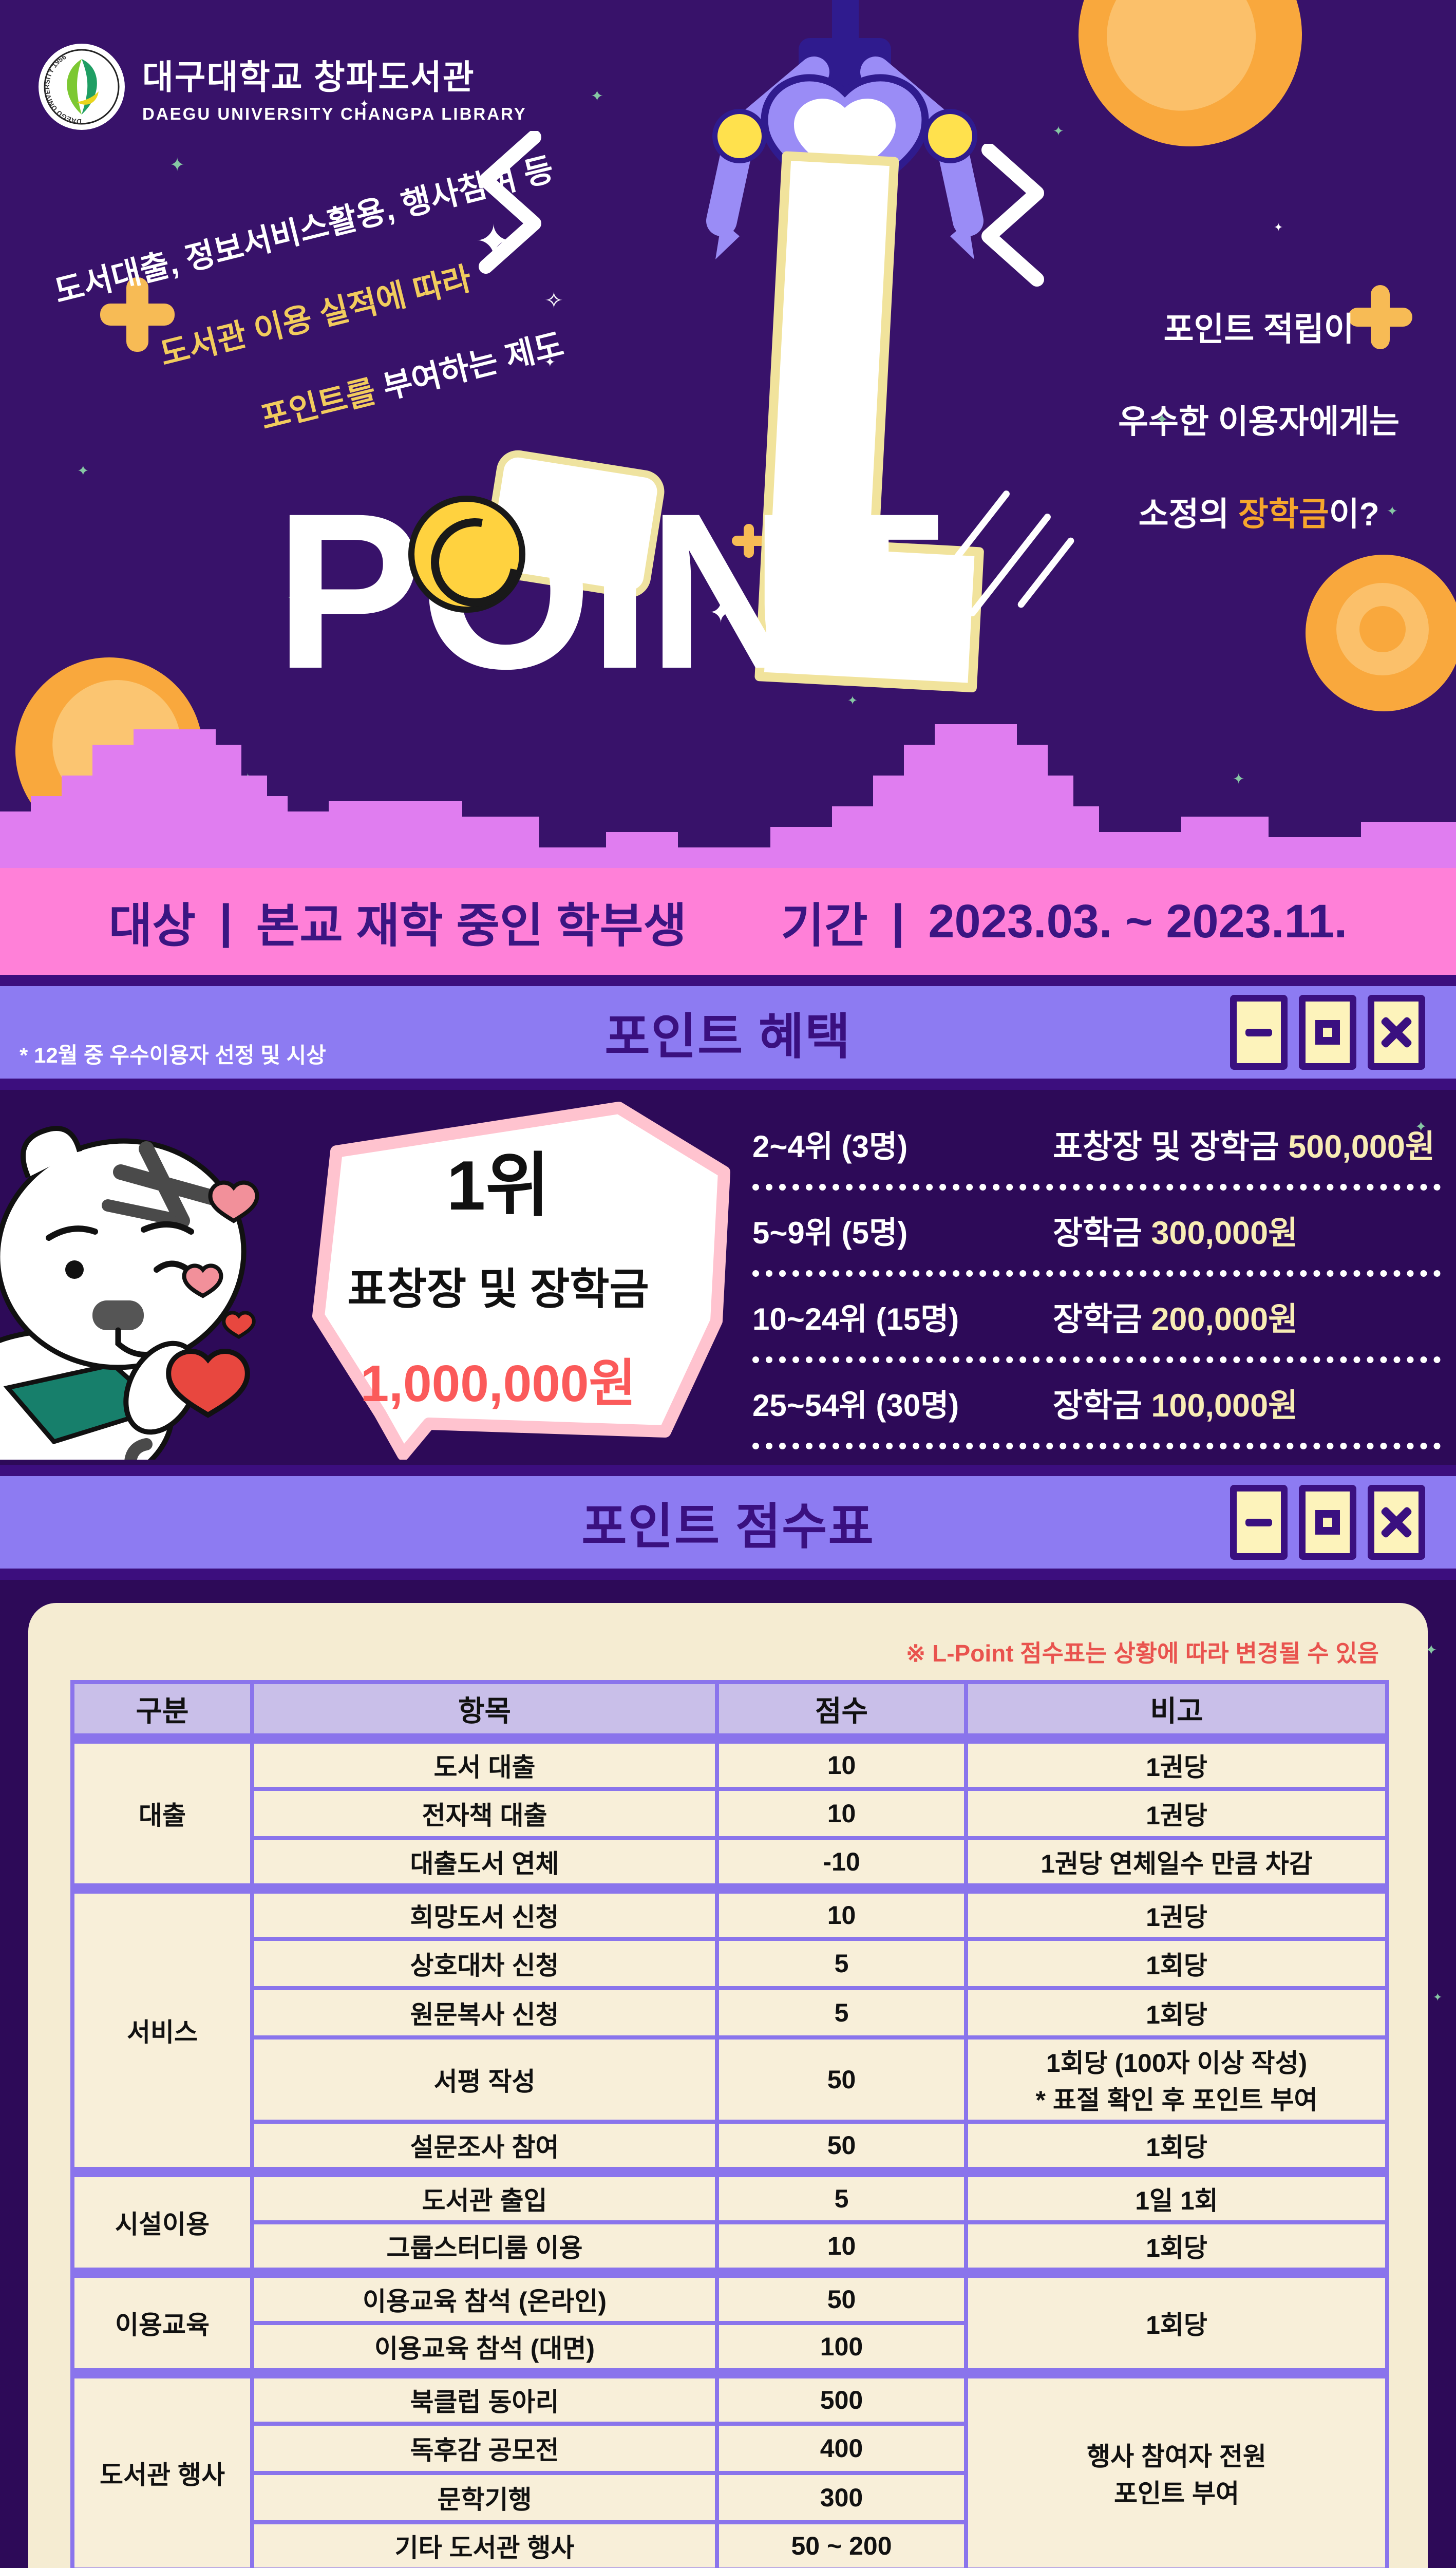 The image size is (1456, 2568). What do you see at coordinates (730, 2544) in the screenshot?
I see `table-row: 기타 도서관 행사 50 ~ 200` at bounding box center [730, 2544].